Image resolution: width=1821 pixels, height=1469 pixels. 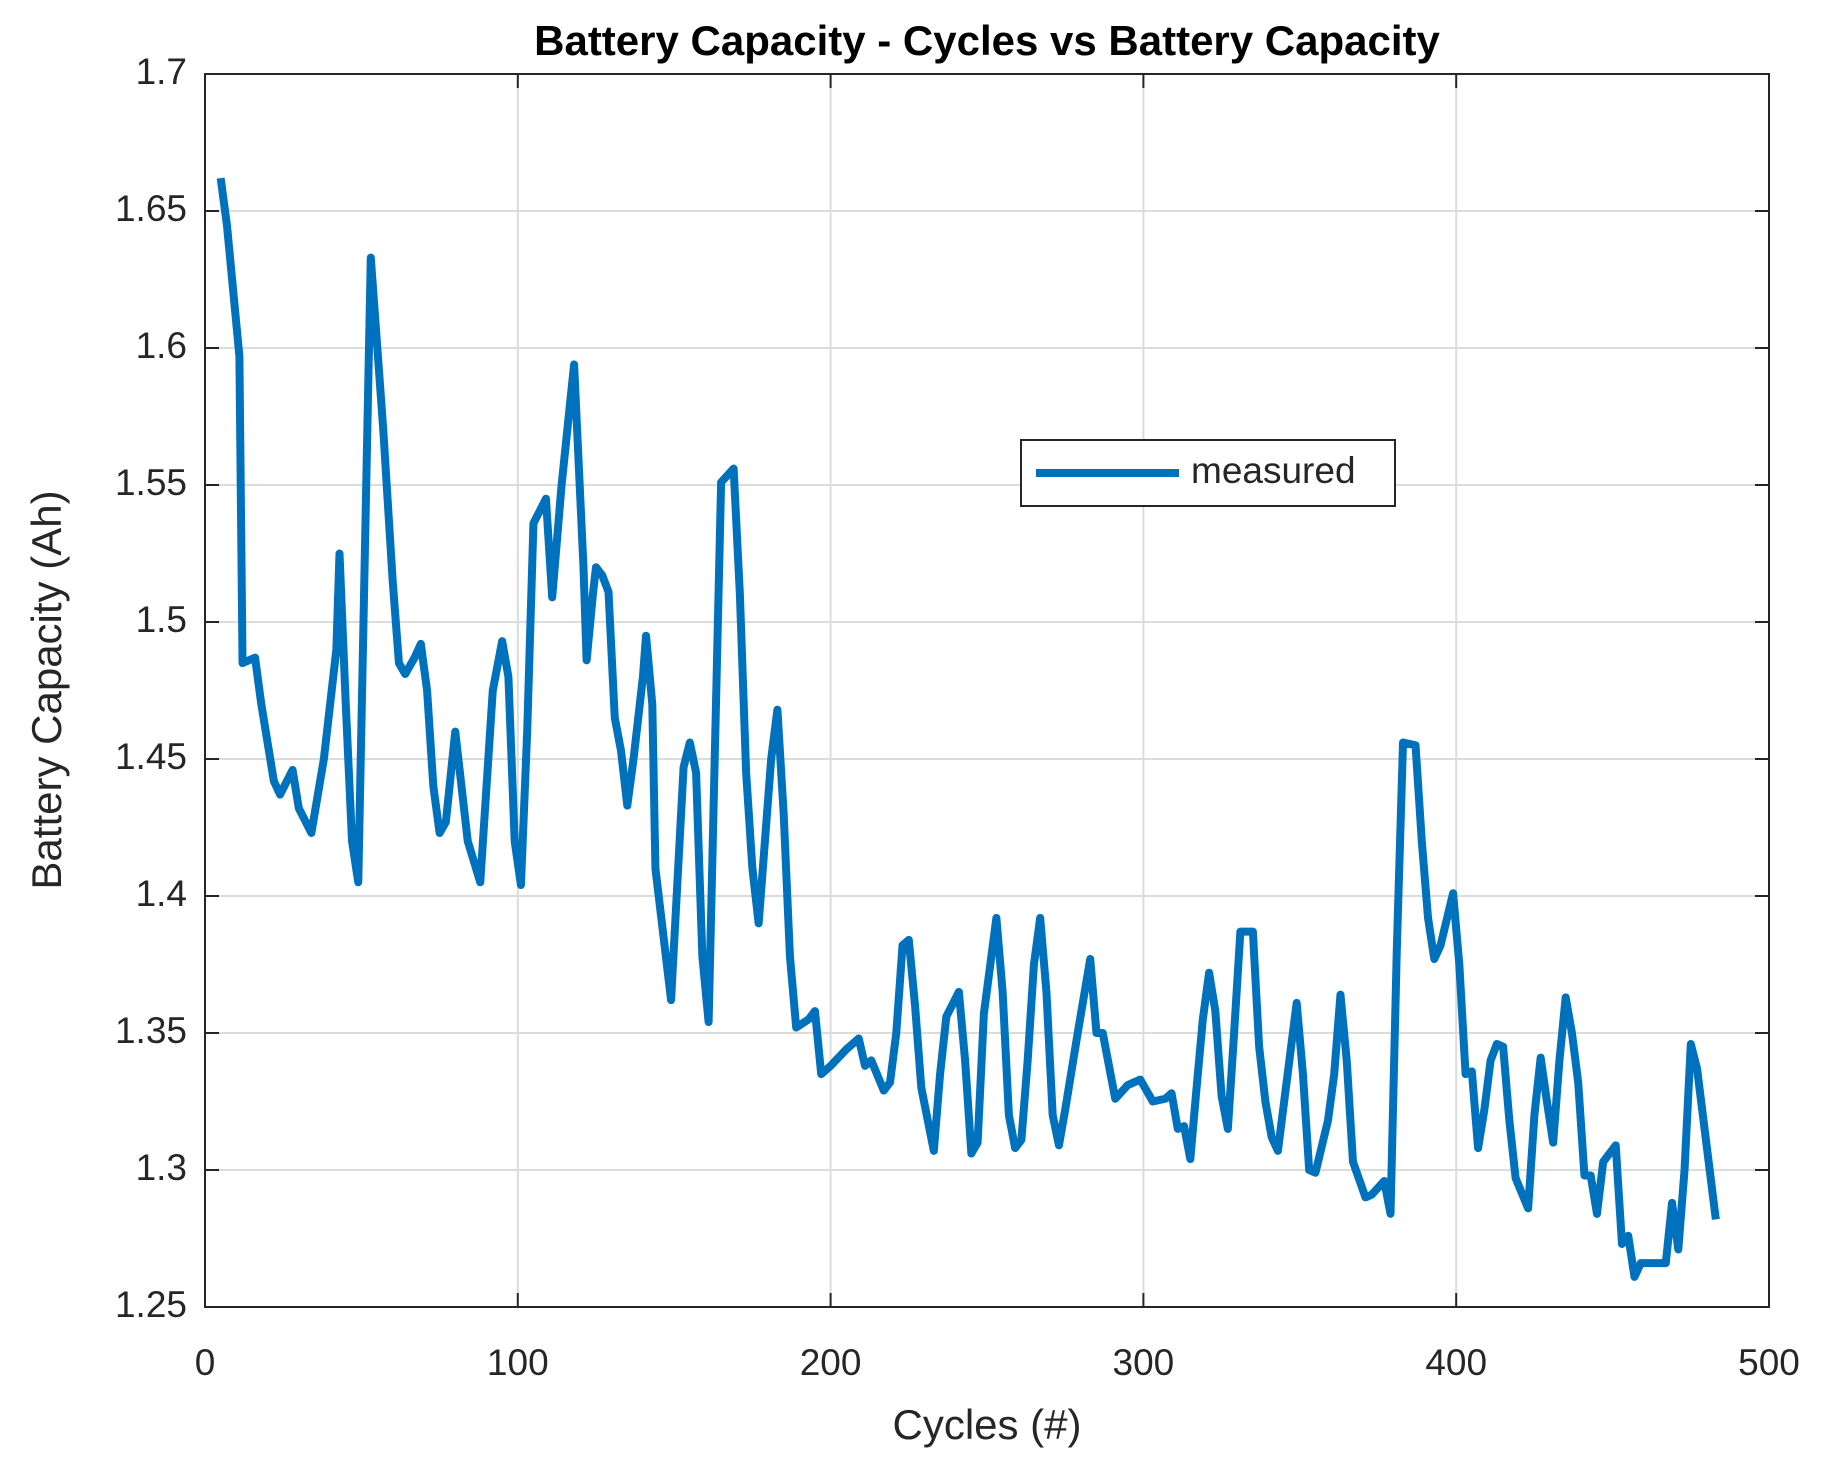 I want to click on x-axis-label: Cycles (#), so click(x=986, y=1424).